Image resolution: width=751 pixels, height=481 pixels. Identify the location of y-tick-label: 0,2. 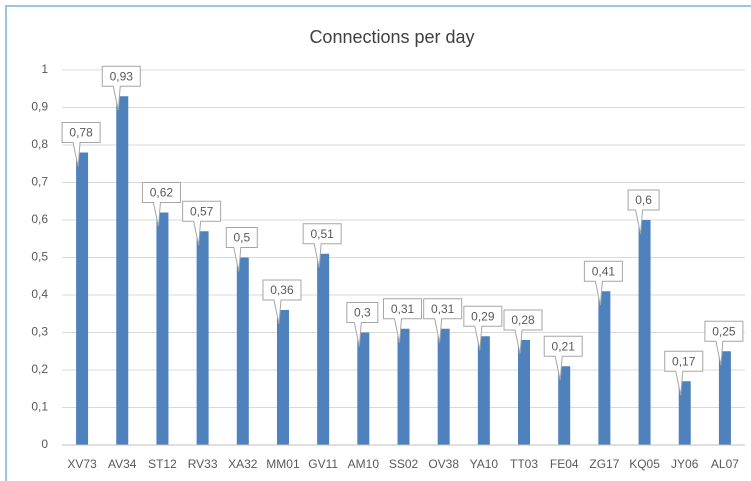
(39, 369).